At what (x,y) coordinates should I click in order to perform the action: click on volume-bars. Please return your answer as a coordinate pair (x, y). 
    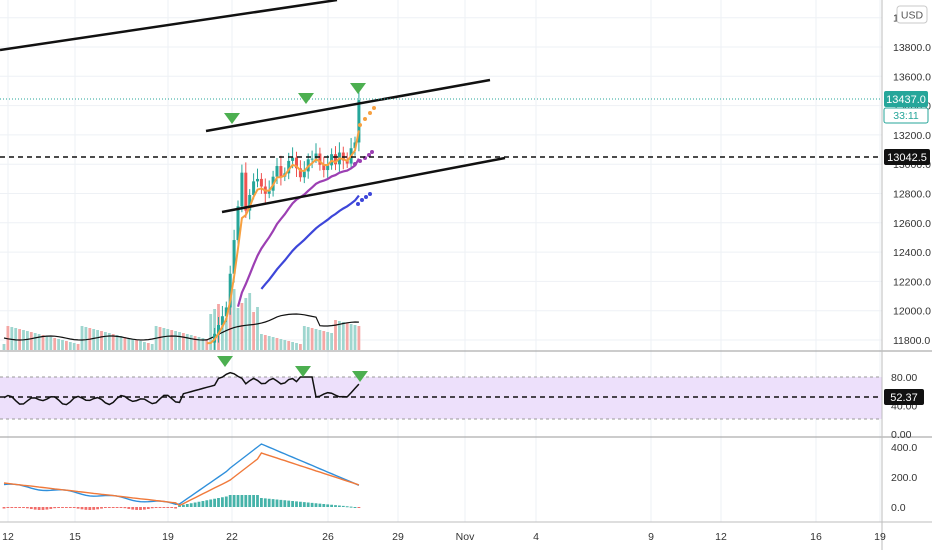
    Looking at the image, I should click on (181, 319).